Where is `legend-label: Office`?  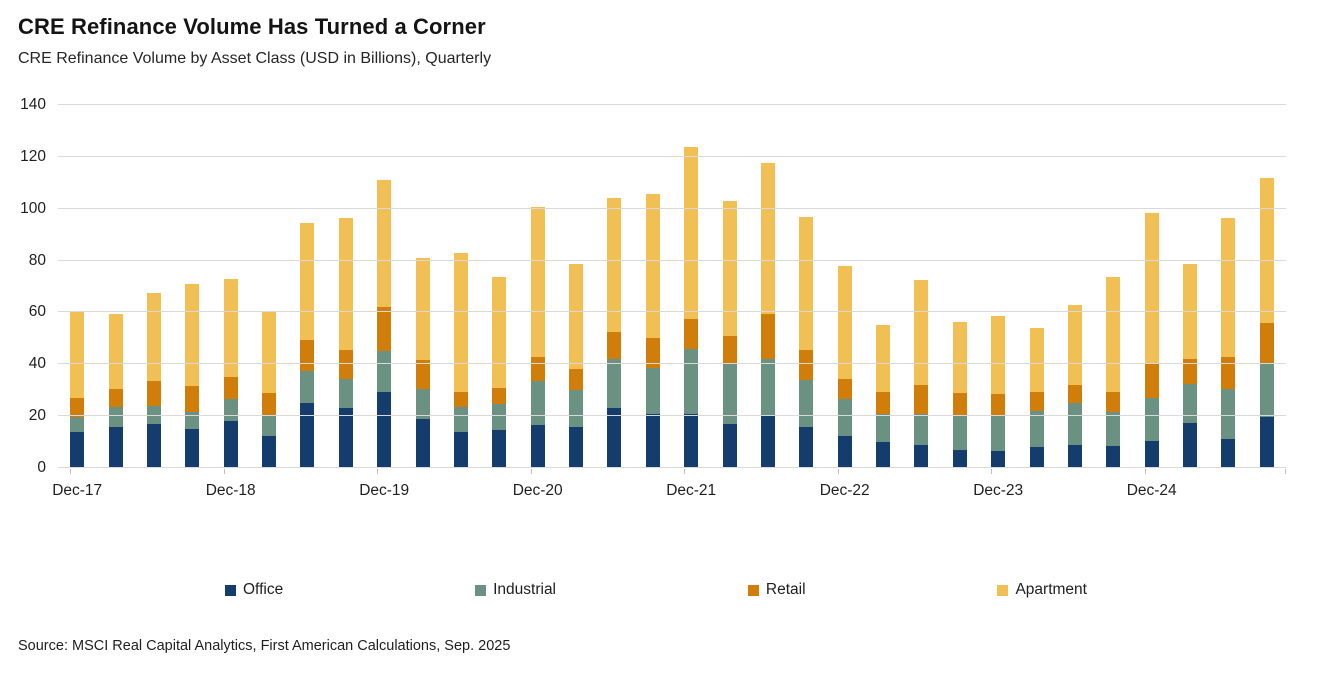
legend-label: Office is located at coordinates (263, 589).